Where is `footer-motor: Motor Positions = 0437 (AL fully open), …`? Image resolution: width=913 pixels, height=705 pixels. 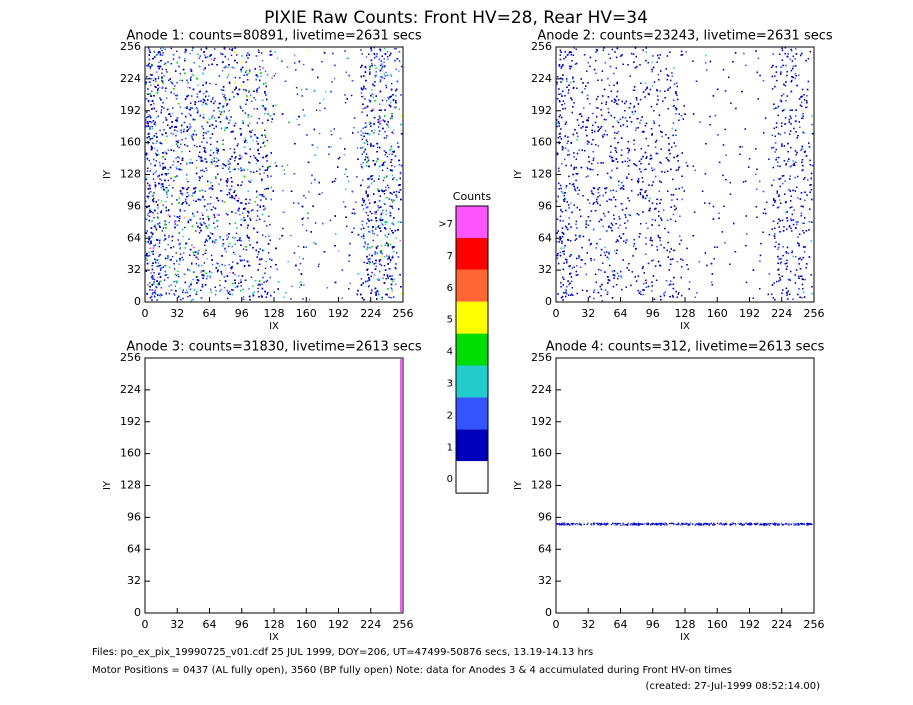 footer-motor: Motor Positions = 0437 (AL fully open), … is located at coordinates (412, 670).